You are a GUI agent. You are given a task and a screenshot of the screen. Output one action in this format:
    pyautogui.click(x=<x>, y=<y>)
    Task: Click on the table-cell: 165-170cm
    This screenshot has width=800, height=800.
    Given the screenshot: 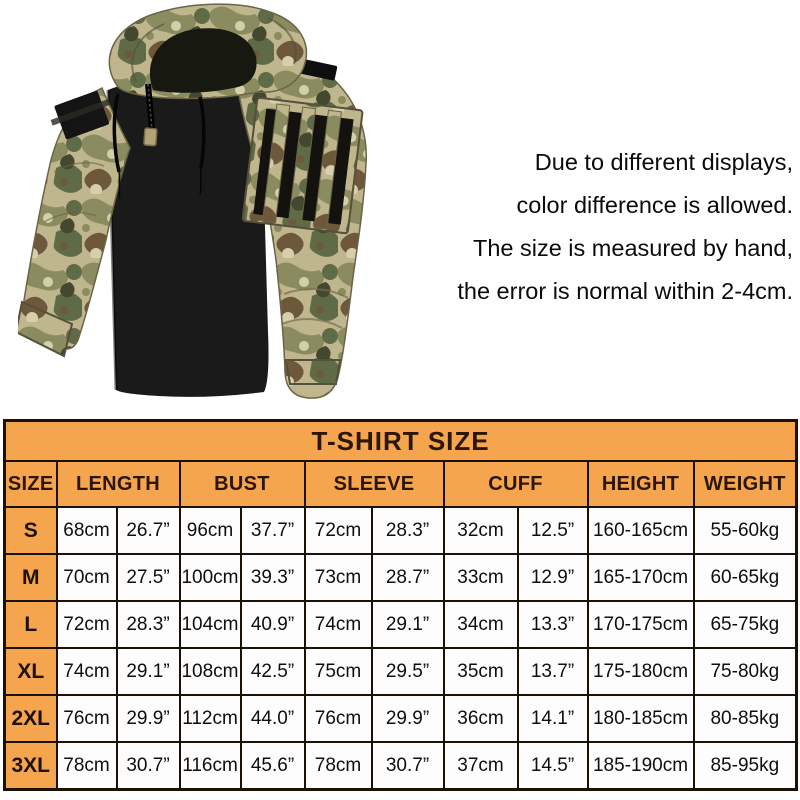 What is the action you would take?
    pyautogui.click(x=640, y=577)
    